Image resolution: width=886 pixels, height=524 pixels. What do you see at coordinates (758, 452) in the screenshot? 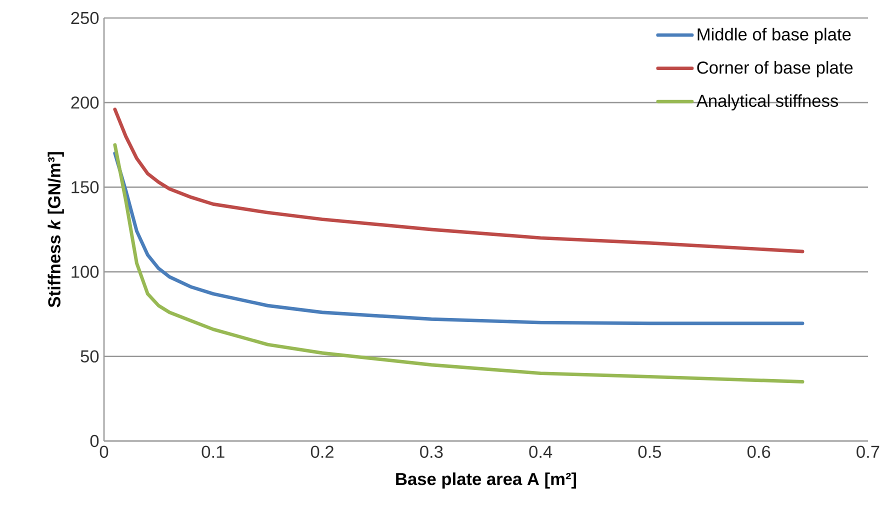
I see `x-tick-label: 0.6` at bounding box center [758, 452].